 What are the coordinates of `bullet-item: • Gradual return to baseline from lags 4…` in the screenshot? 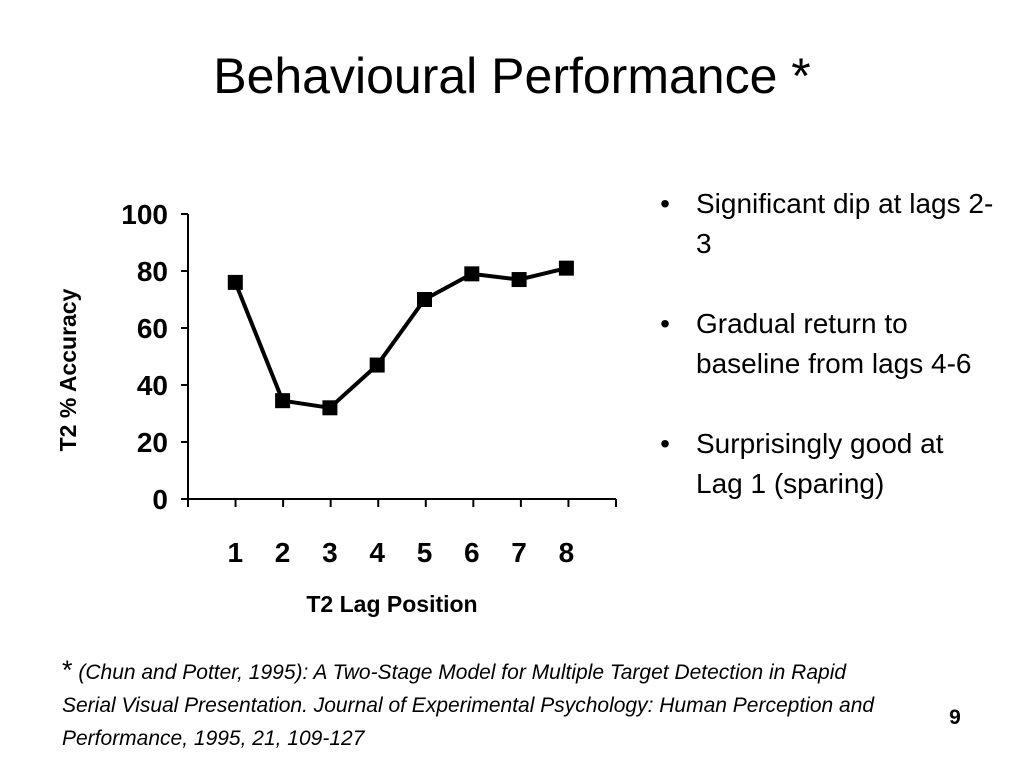 It's located at (825, 344).